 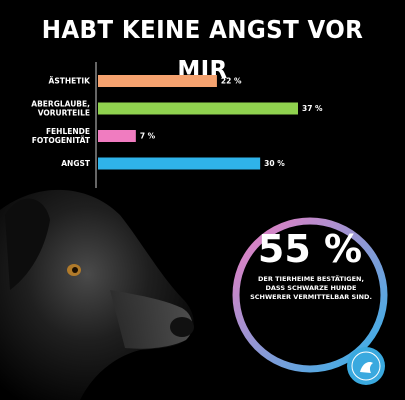 What do you see at coordinates (231, 81) in the screenshot?
I see `value-label: 22 %` at bounding box center [231, 81].